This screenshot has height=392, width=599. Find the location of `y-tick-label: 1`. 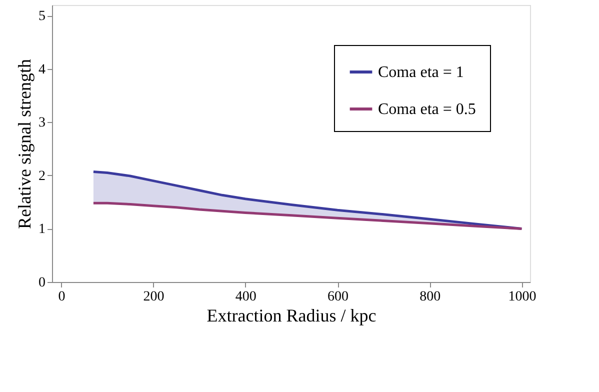

y-tick-label: 1 is located at coordinates (42, 230).